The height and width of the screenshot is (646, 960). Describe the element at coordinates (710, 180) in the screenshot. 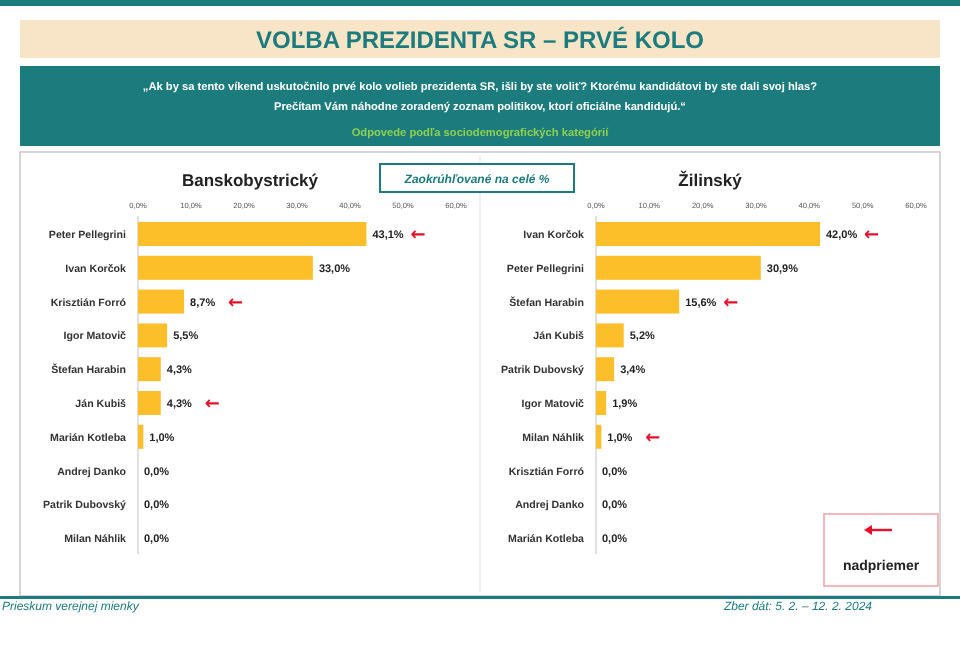

I see `chart-title: Žilinský` at that location.